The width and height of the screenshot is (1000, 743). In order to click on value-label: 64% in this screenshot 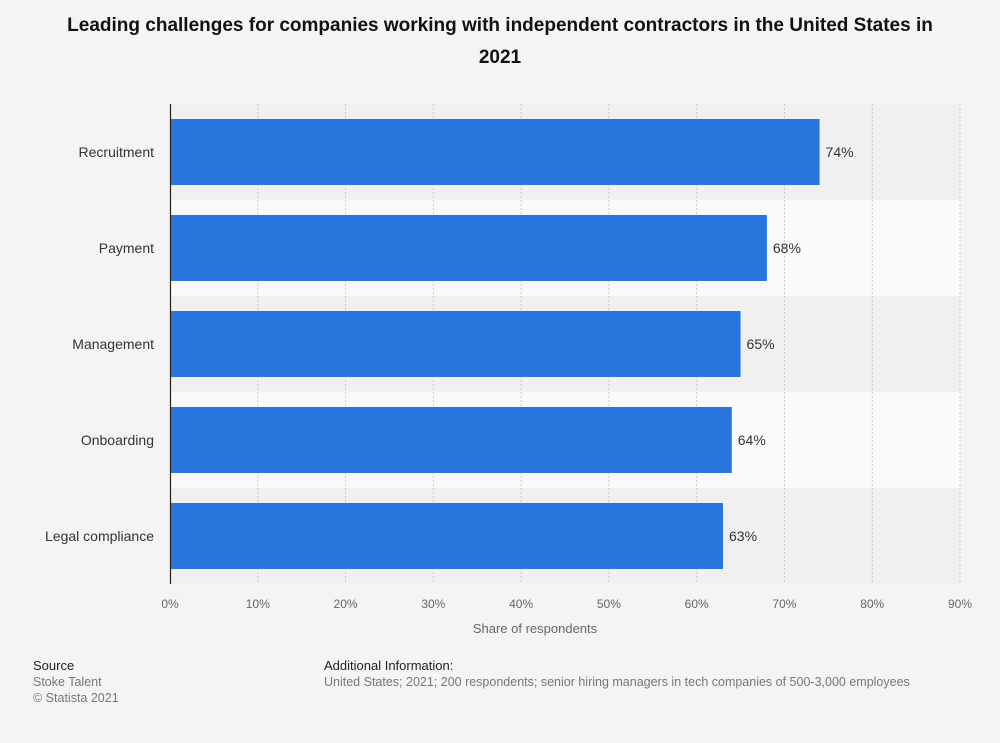, I will do `click(752, 440)`.